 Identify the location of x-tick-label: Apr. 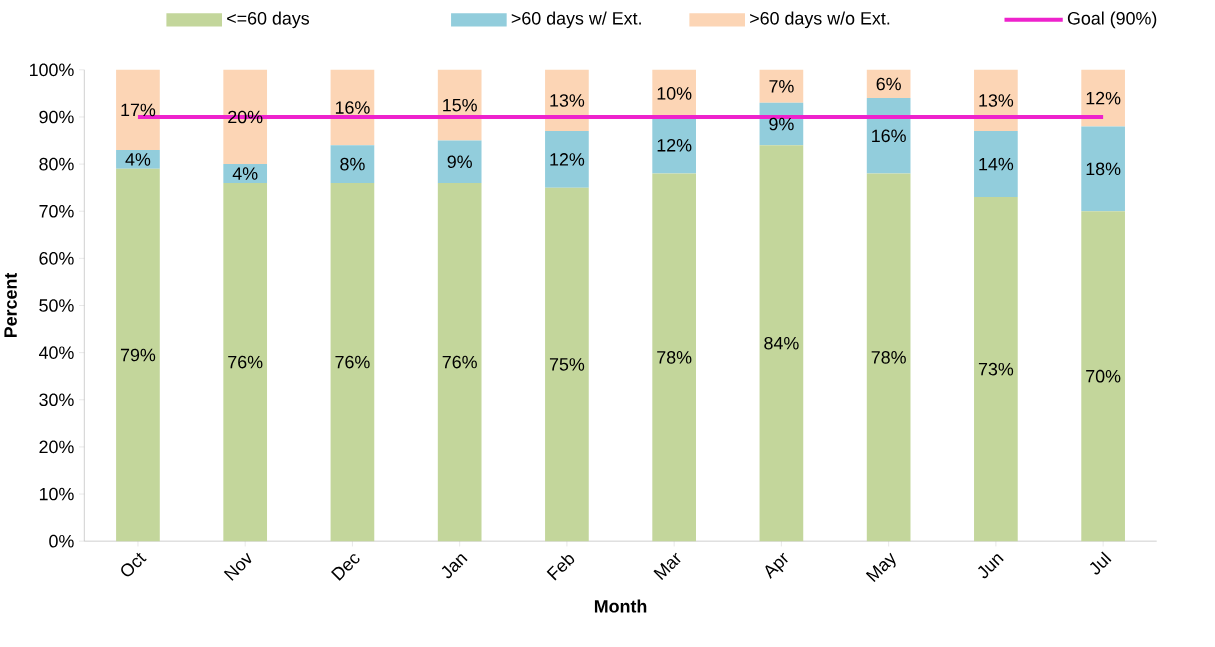
(776, 565).